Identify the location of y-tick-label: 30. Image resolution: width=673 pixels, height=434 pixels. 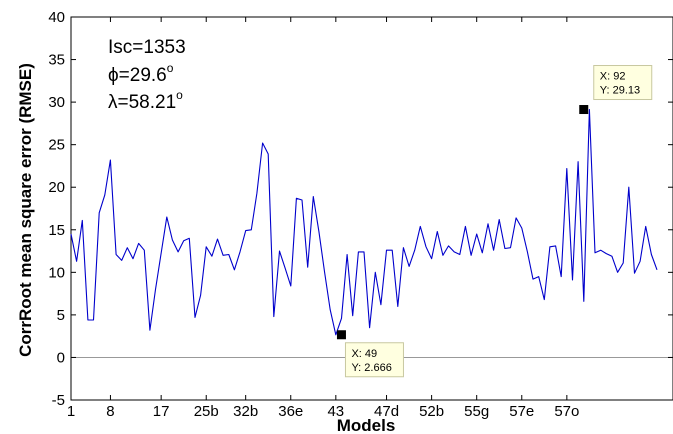
(56, 102).